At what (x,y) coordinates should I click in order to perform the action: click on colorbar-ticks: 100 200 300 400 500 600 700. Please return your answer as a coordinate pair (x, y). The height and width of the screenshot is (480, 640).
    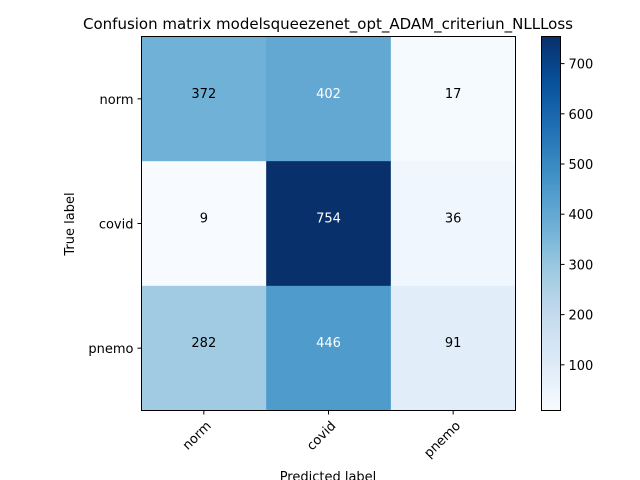
    Looking at the image, I should click on (577, 216).